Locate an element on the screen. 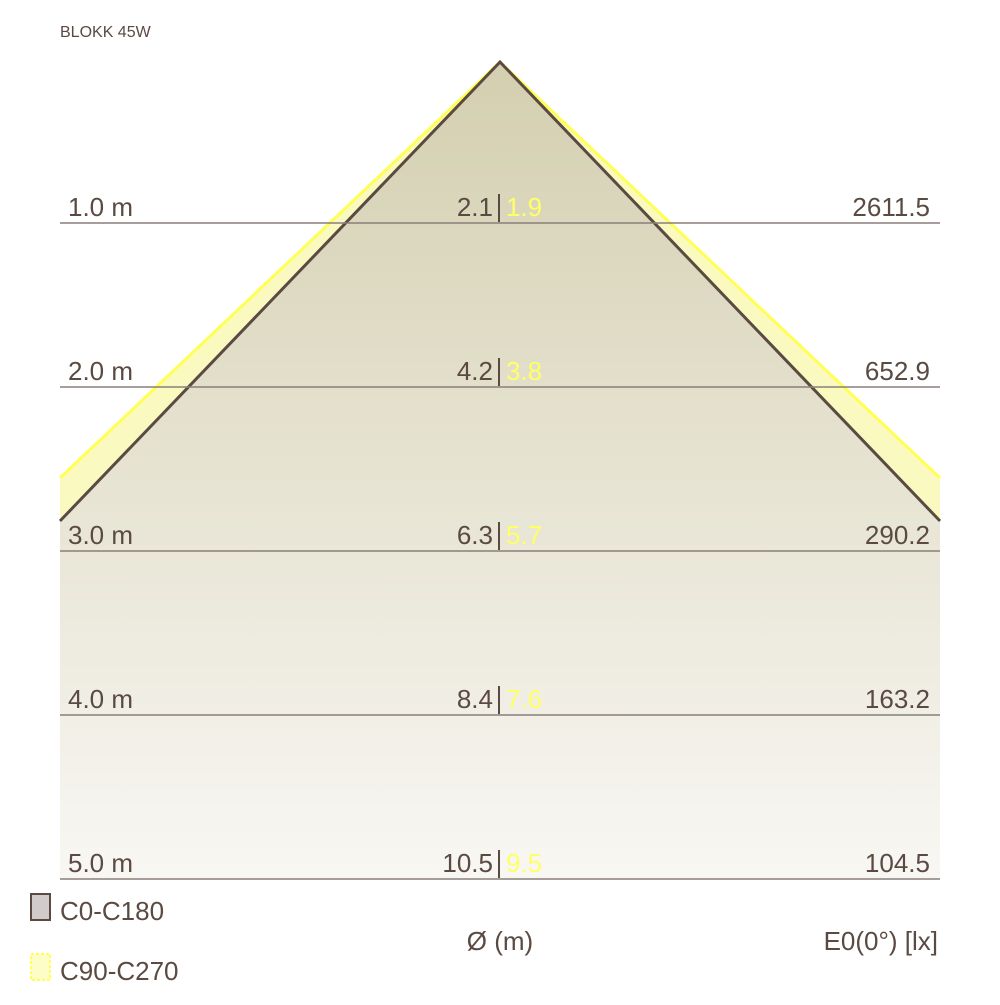  c0-diameter: 2.1 is located at coordinates (475, 207).